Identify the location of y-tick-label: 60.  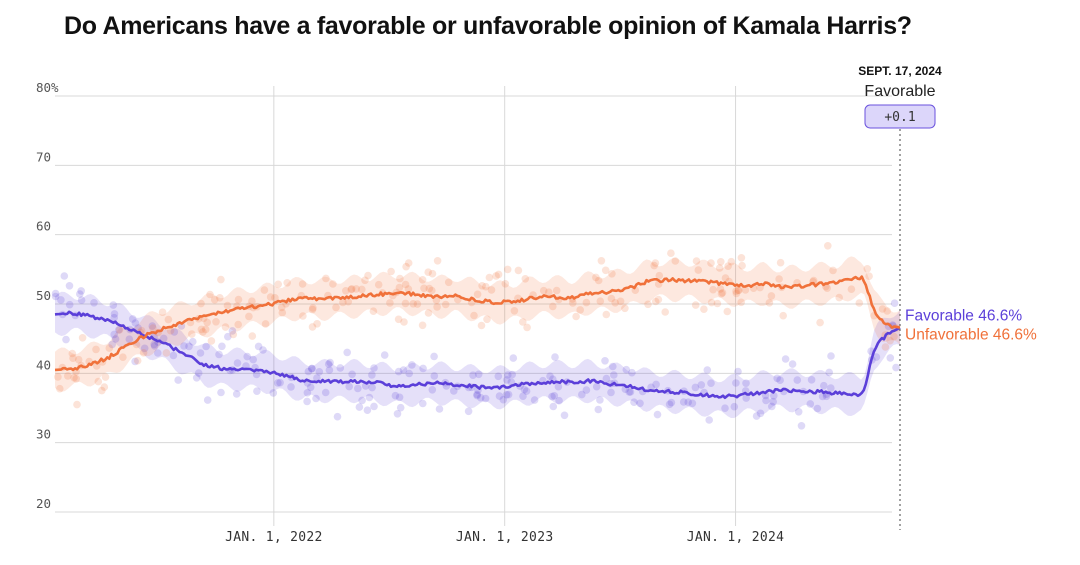
(43, 226).